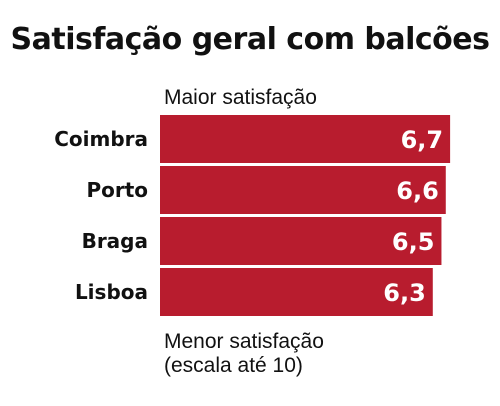 Image resolution: width=500 pixels, height=406 pixels. What do you see at coordinates (101, 139) in the screenshot?
I see `category-label-coimbra: Coimbra` at bounding box center [101, 139].